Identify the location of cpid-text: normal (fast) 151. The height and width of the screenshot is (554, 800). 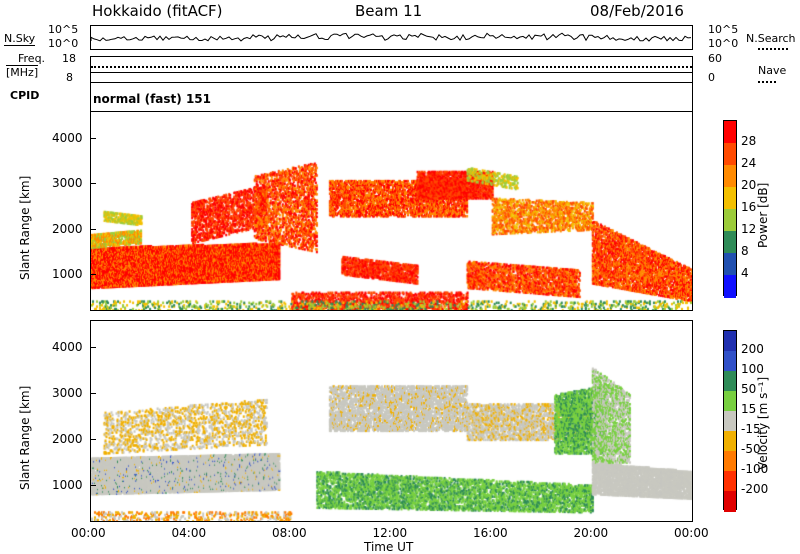
(152, 99).